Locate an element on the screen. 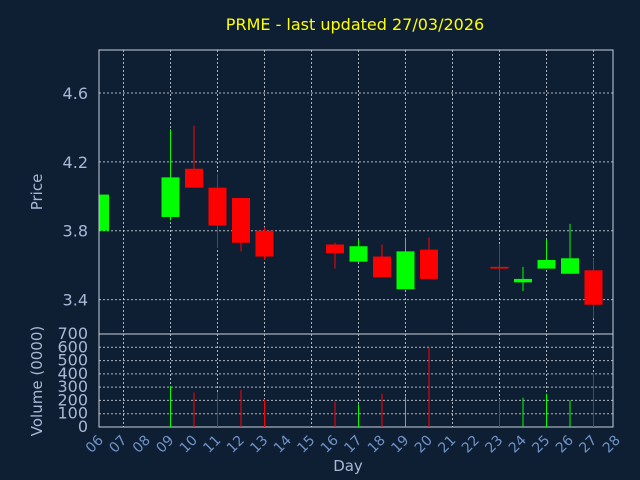 This screenshot has height=480, width=640. x-tick-label: 28 is located at coordinates (612, 445).